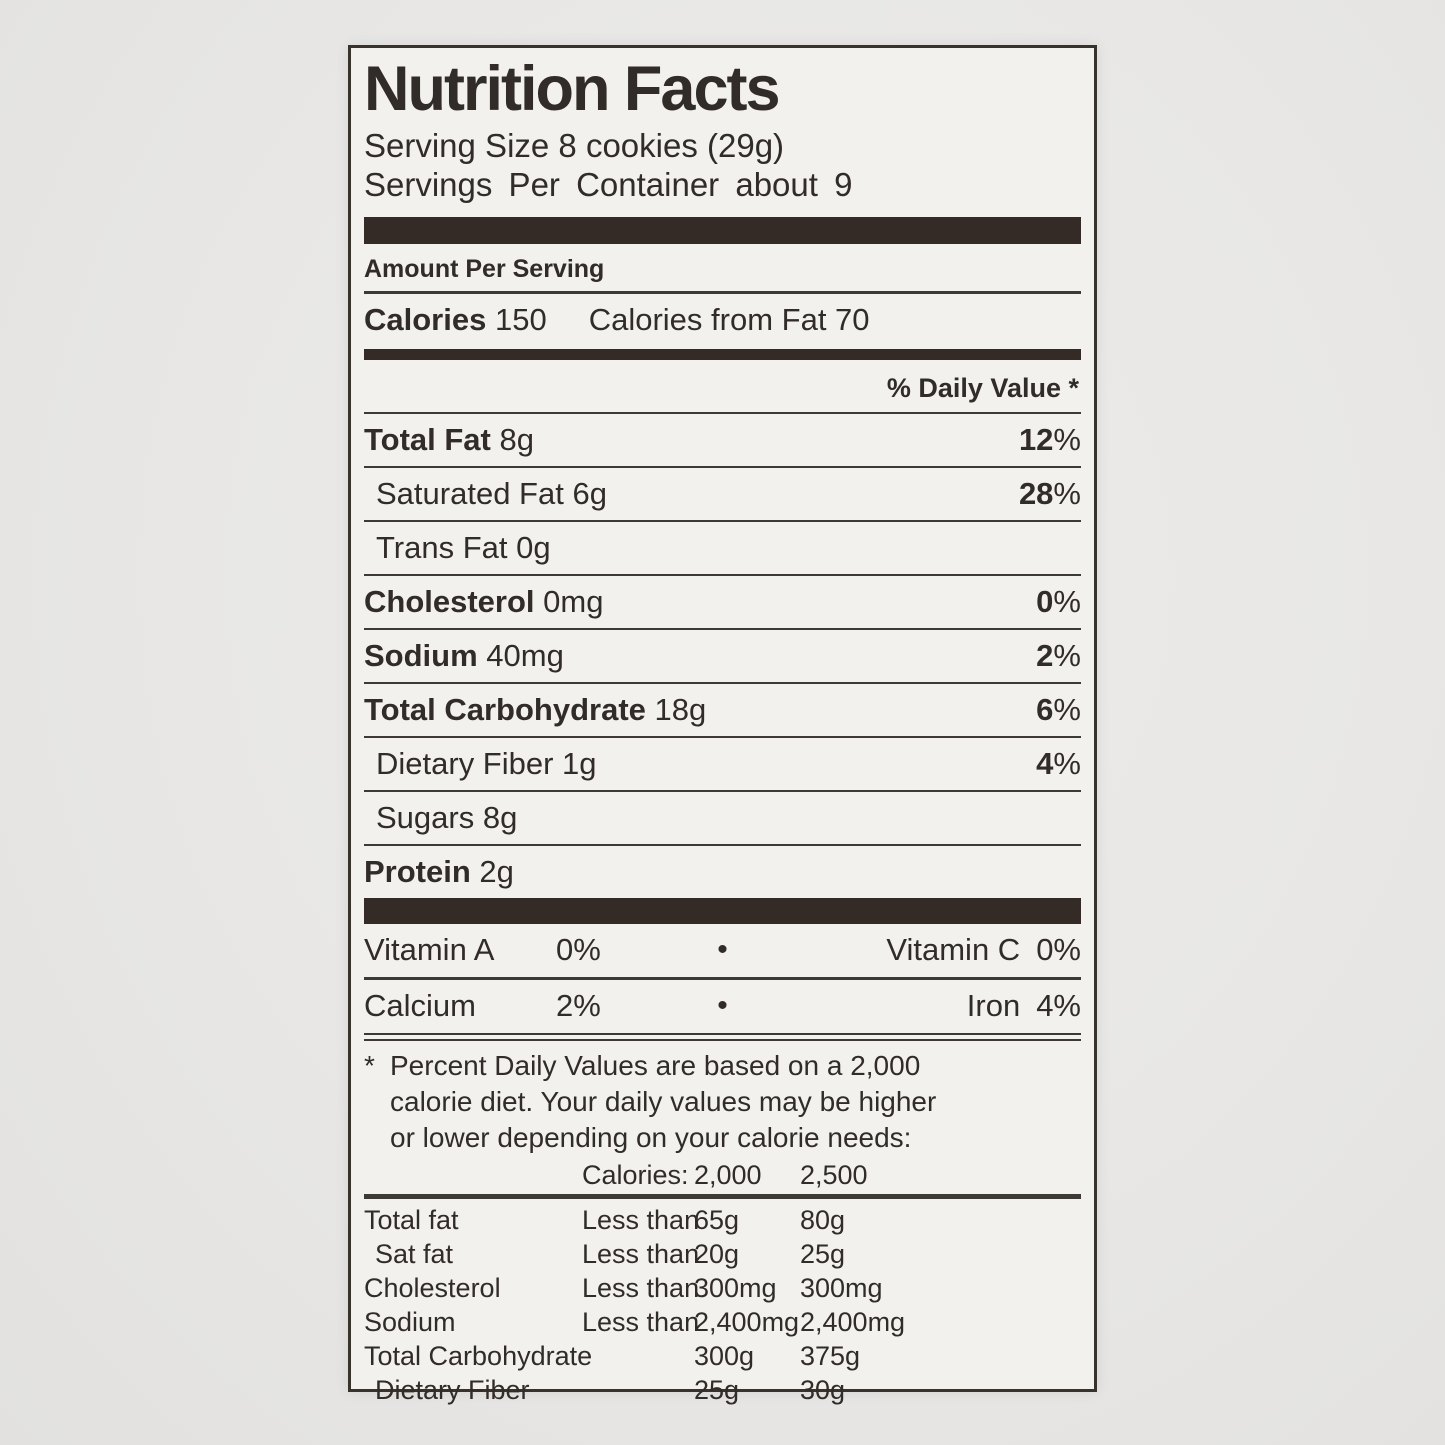 The width and height of the screenshot is (1445, 1445). I want to click on reference-col1: 65g, so click(717, 1220).